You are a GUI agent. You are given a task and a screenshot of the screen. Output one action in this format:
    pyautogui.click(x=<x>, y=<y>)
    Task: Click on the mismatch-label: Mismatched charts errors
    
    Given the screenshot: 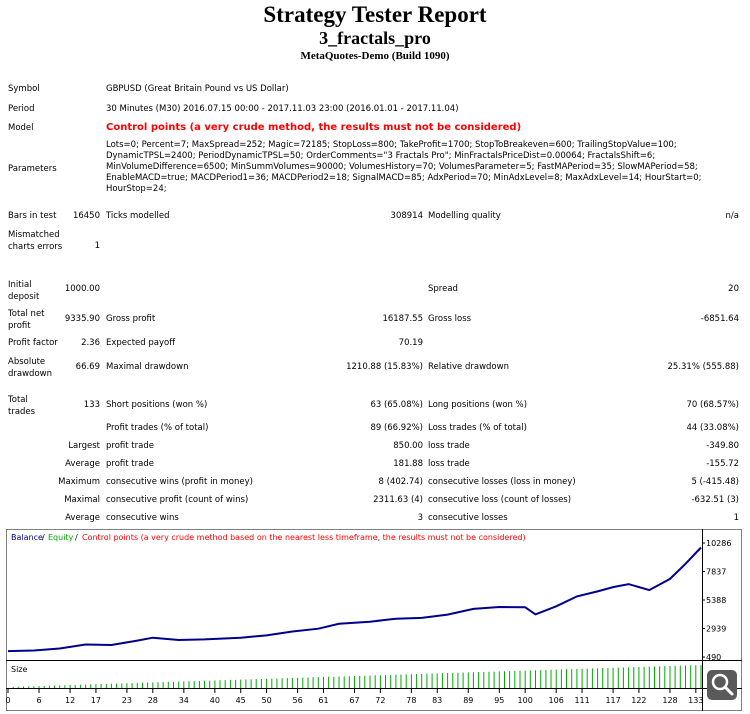 What is the action you would take?
    pyautogui.click(x=35, y=241)
    